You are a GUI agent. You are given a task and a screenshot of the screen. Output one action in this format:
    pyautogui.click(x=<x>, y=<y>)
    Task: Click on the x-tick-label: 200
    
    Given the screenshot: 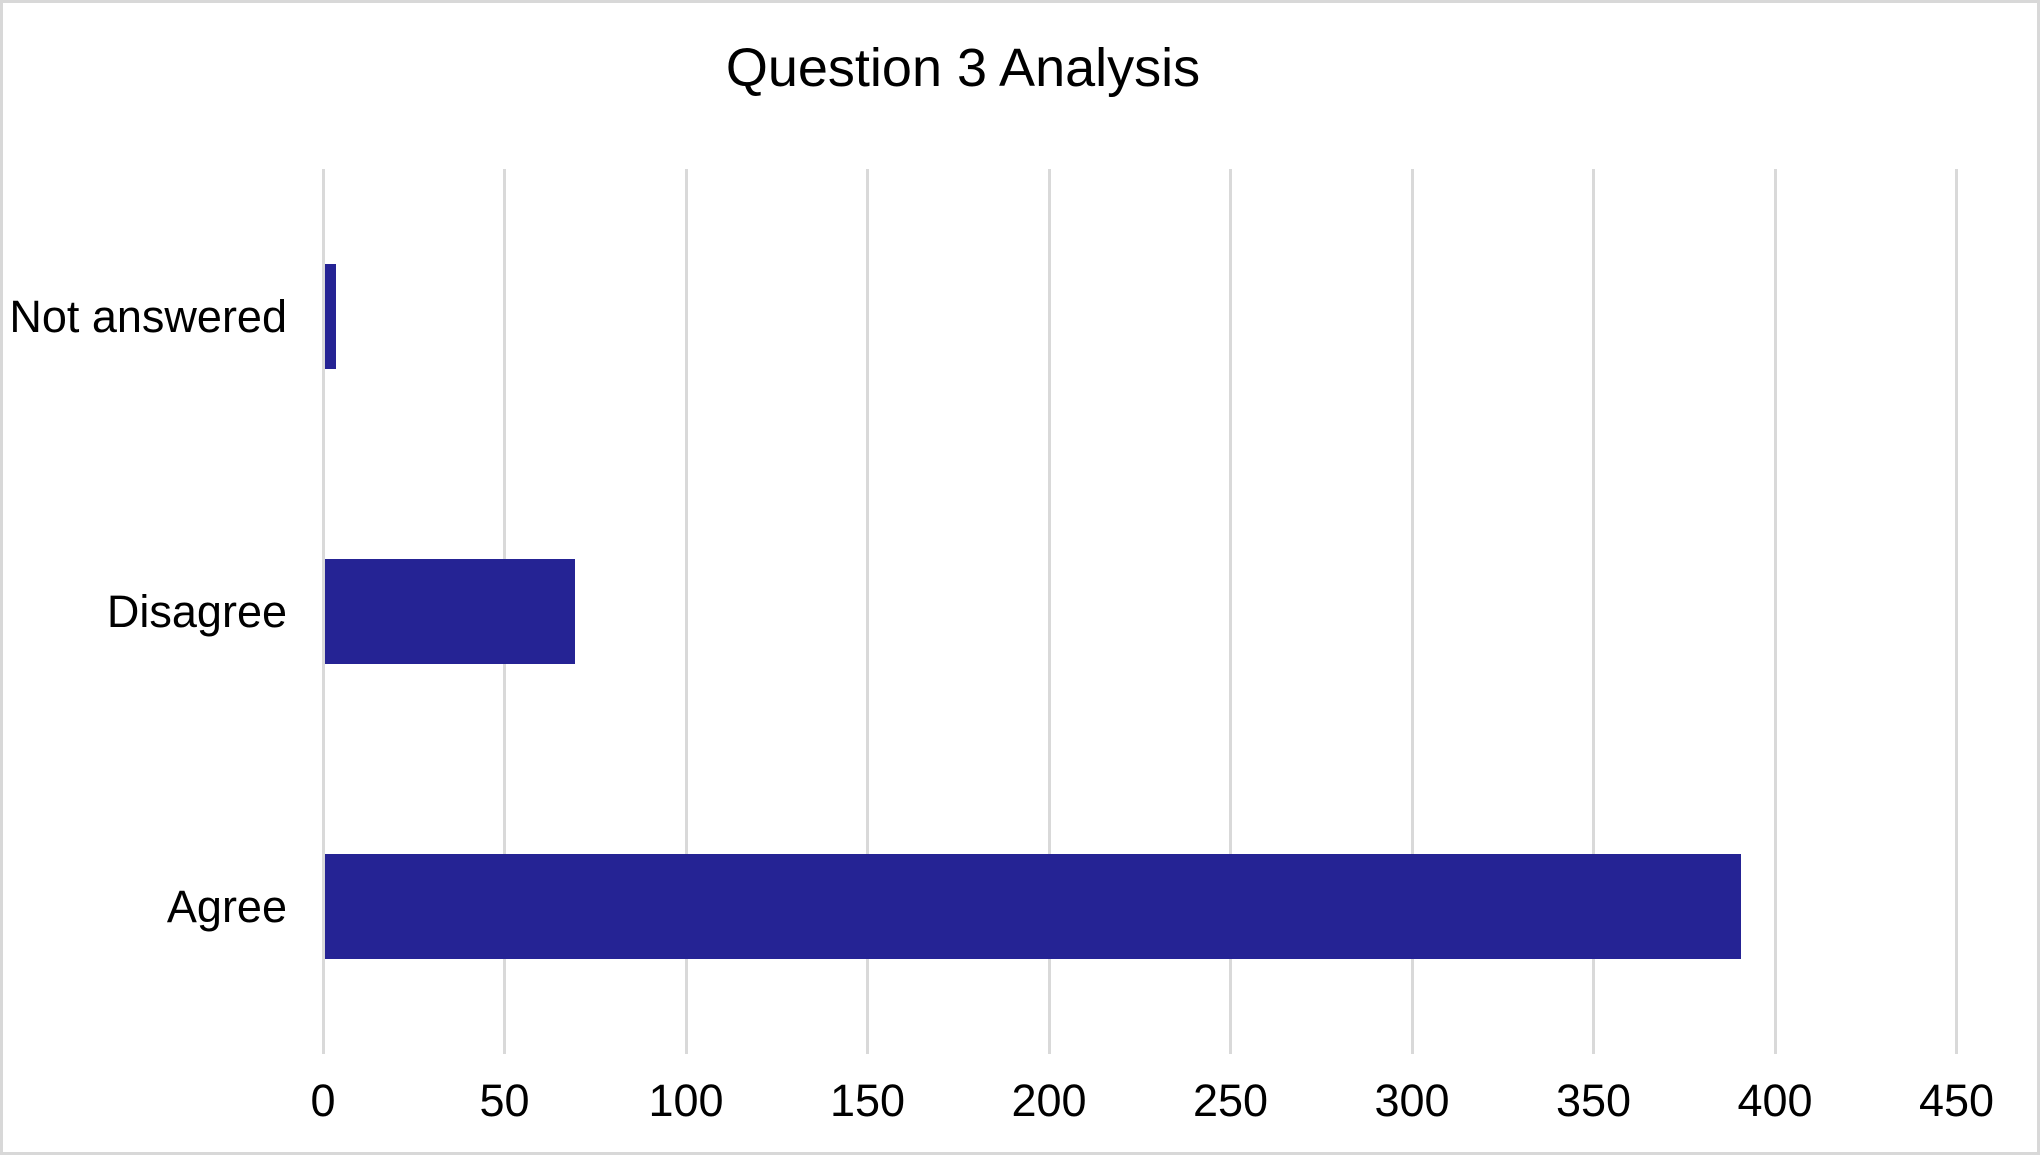 What is the action you would take?
    pyautogui.click(x=1049, y=1100)
    